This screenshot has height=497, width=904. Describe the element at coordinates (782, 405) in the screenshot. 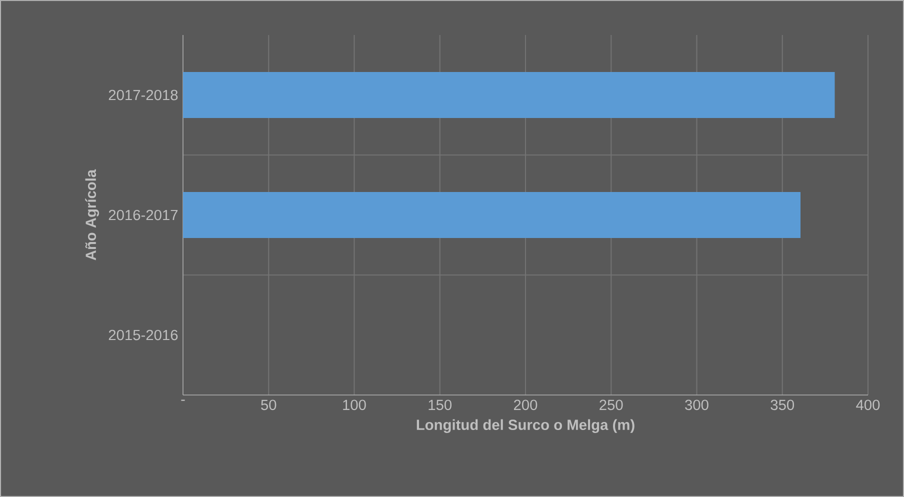

I see `x-tick-label: 350` at that location.